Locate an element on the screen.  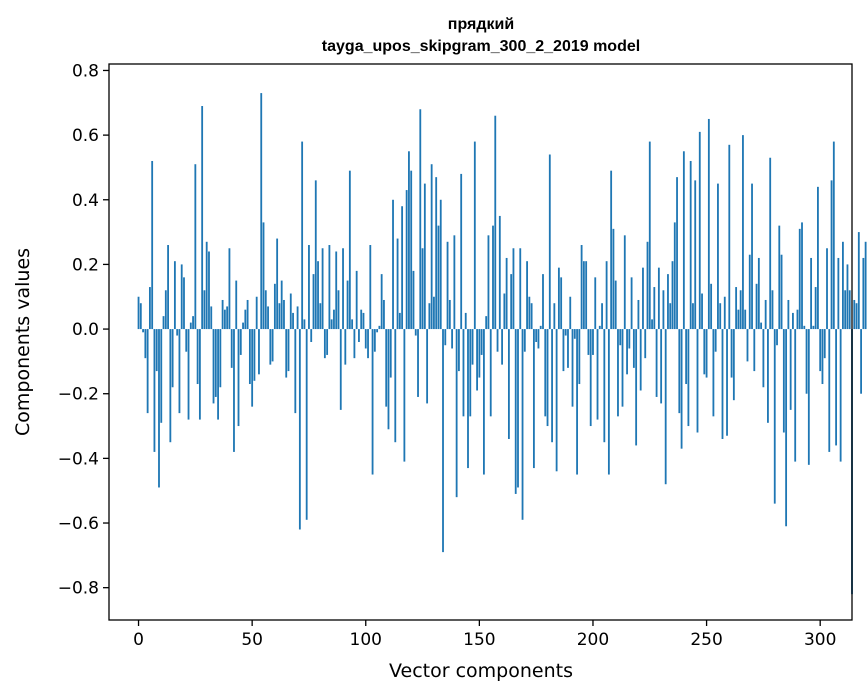
x-axis-label: Vector components is located at coordinates (481, 671).